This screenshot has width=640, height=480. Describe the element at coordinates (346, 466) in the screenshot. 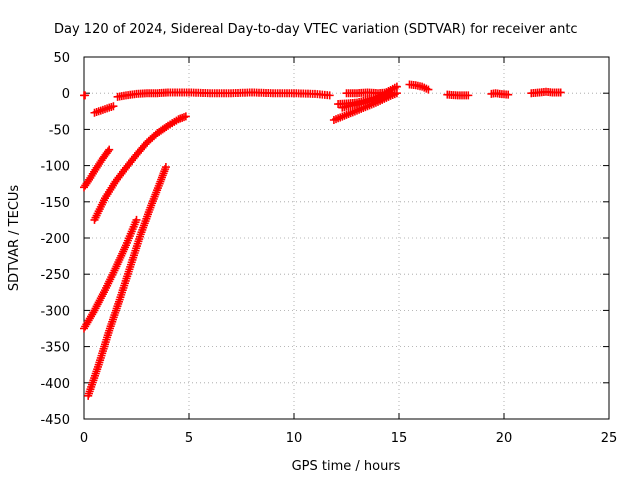

I see `x-axis-label: GPS time / hours` at that location.